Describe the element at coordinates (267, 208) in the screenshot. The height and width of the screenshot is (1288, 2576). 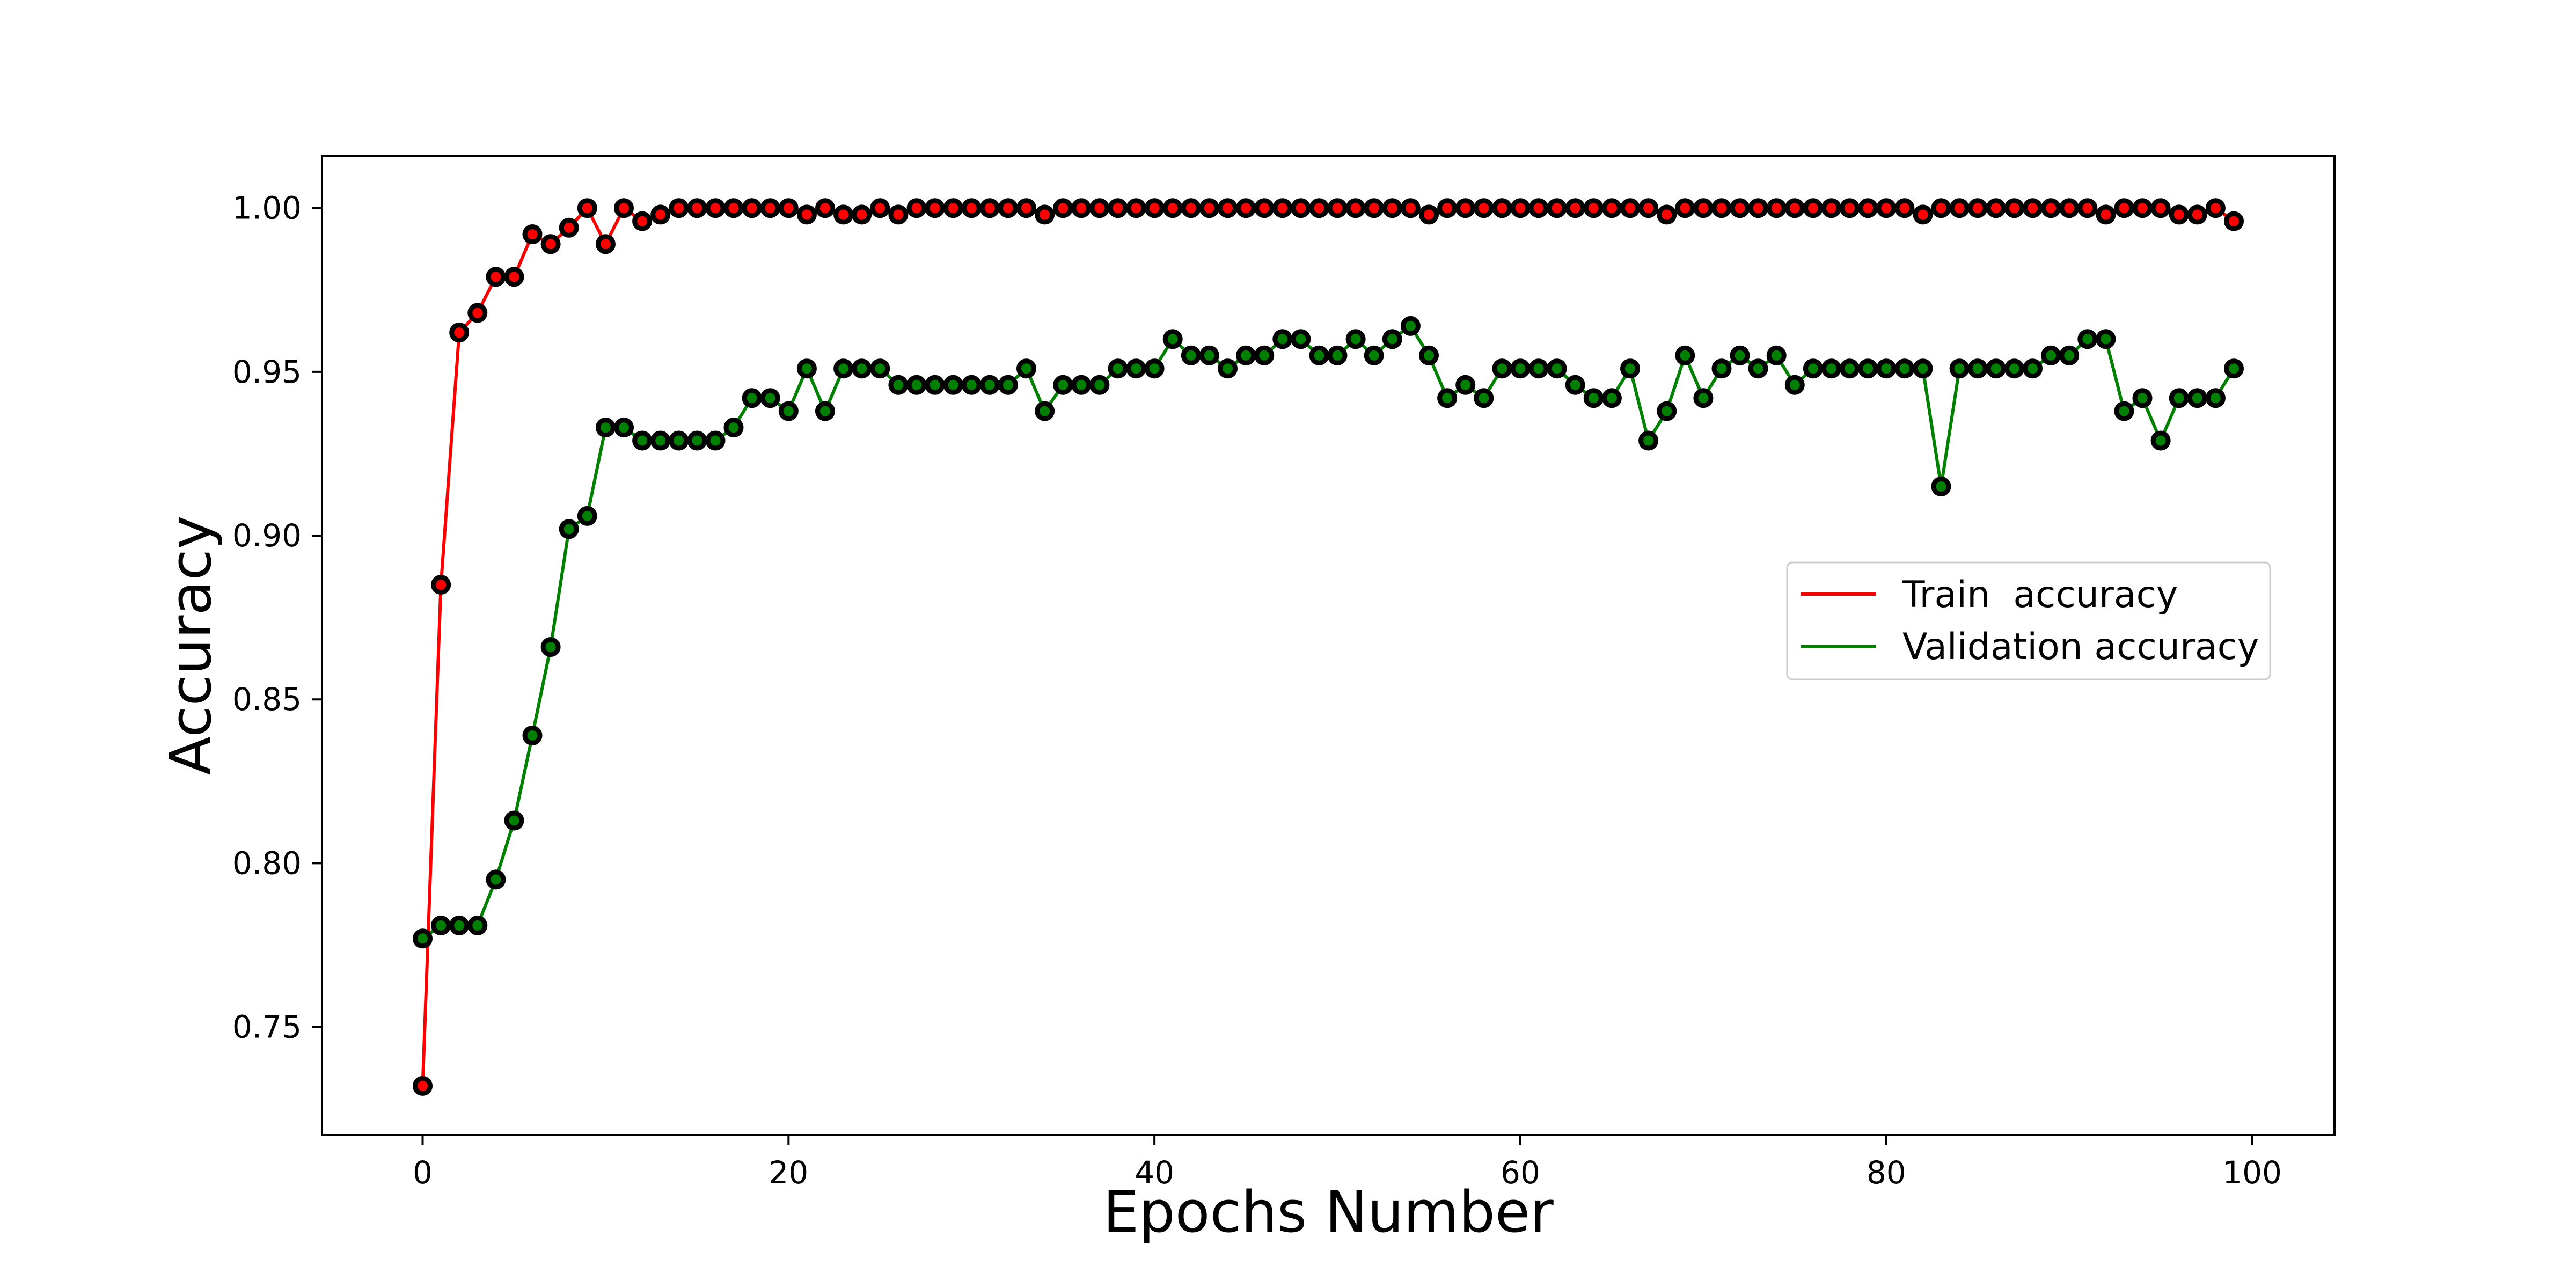
I see `y-tick-label: 1.00` at that location.